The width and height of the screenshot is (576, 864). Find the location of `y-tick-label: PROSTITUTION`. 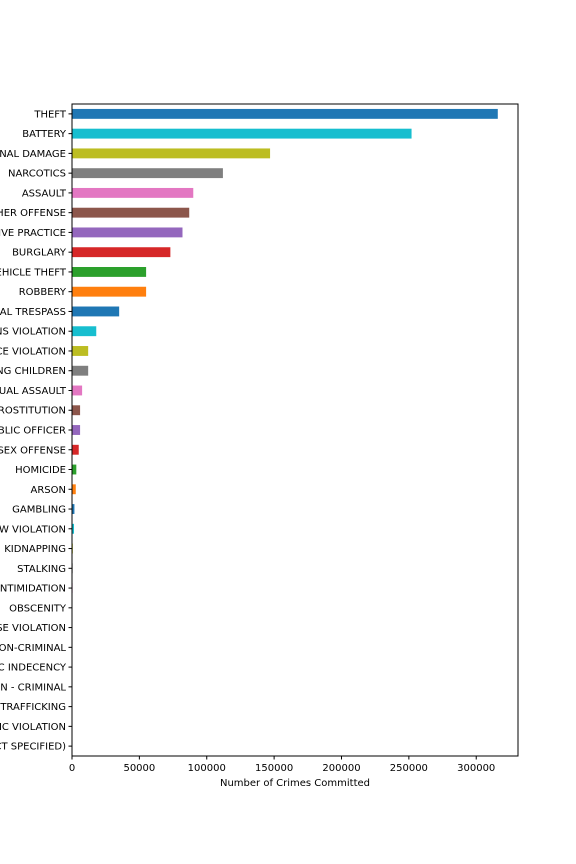

y-tick-label: PROSTITUTION is located at coordinates (33, 411).